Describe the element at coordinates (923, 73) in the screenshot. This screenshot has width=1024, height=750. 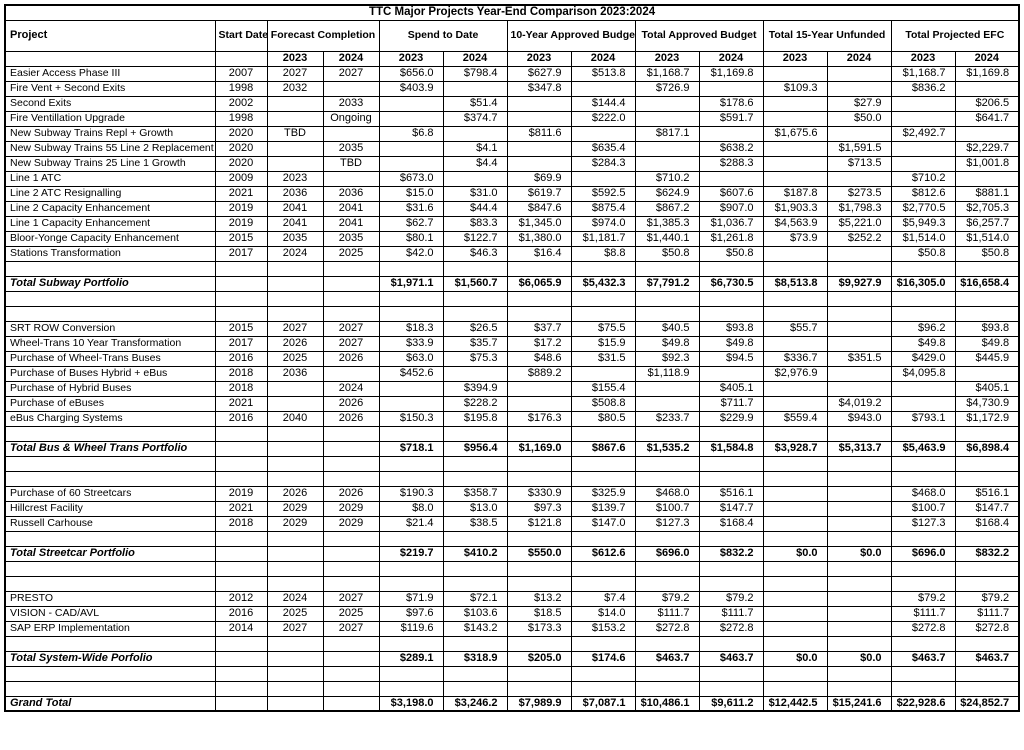
I see `value-cell: $1,168.7` at that location.